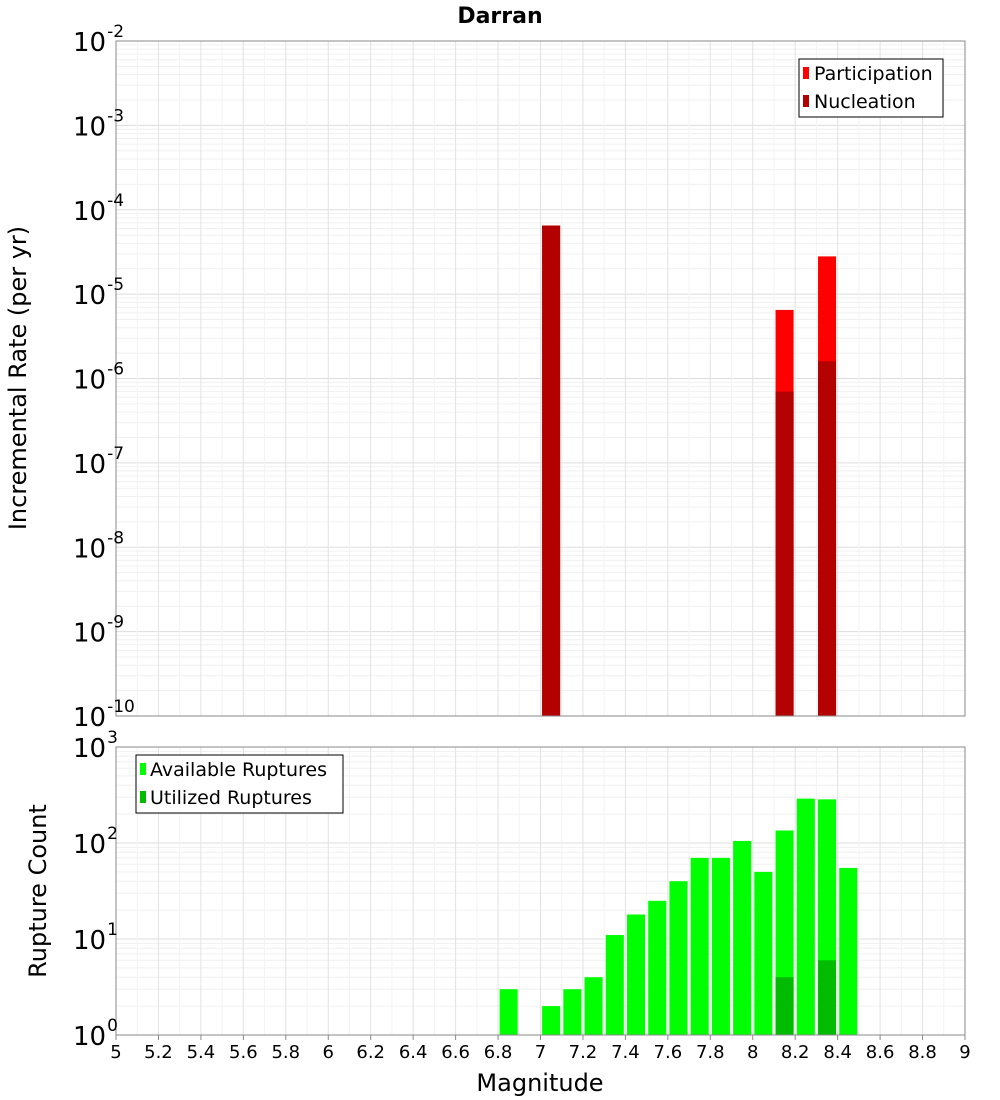 The height and width of the screenshot is (1100, 1000). What do you see at coordinates (795, 1052) in the screenshot?
I see `x-tick-label: 8.2` at bounding box center [795, 1052].